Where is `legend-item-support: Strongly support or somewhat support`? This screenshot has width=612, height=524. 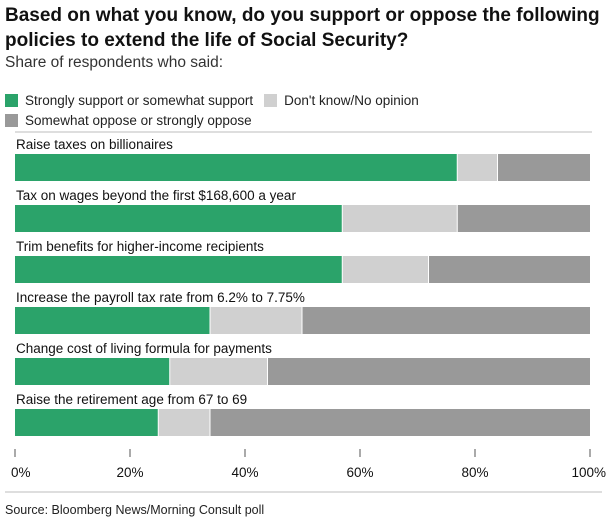
legend-item-support: Strongly support or somewhat support is located at coordinates (129, 100).